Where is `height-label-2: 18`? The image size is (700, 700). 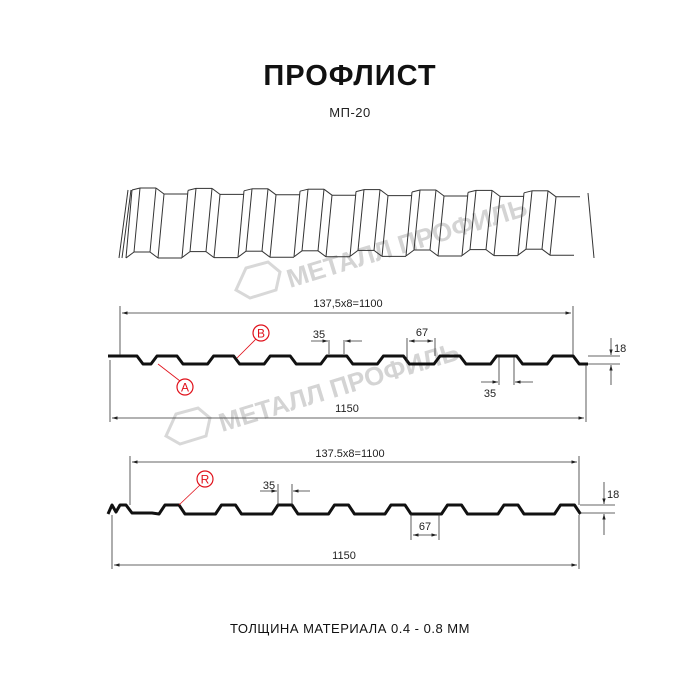
height-label-2: 18 is located at coordinates (613, 495).